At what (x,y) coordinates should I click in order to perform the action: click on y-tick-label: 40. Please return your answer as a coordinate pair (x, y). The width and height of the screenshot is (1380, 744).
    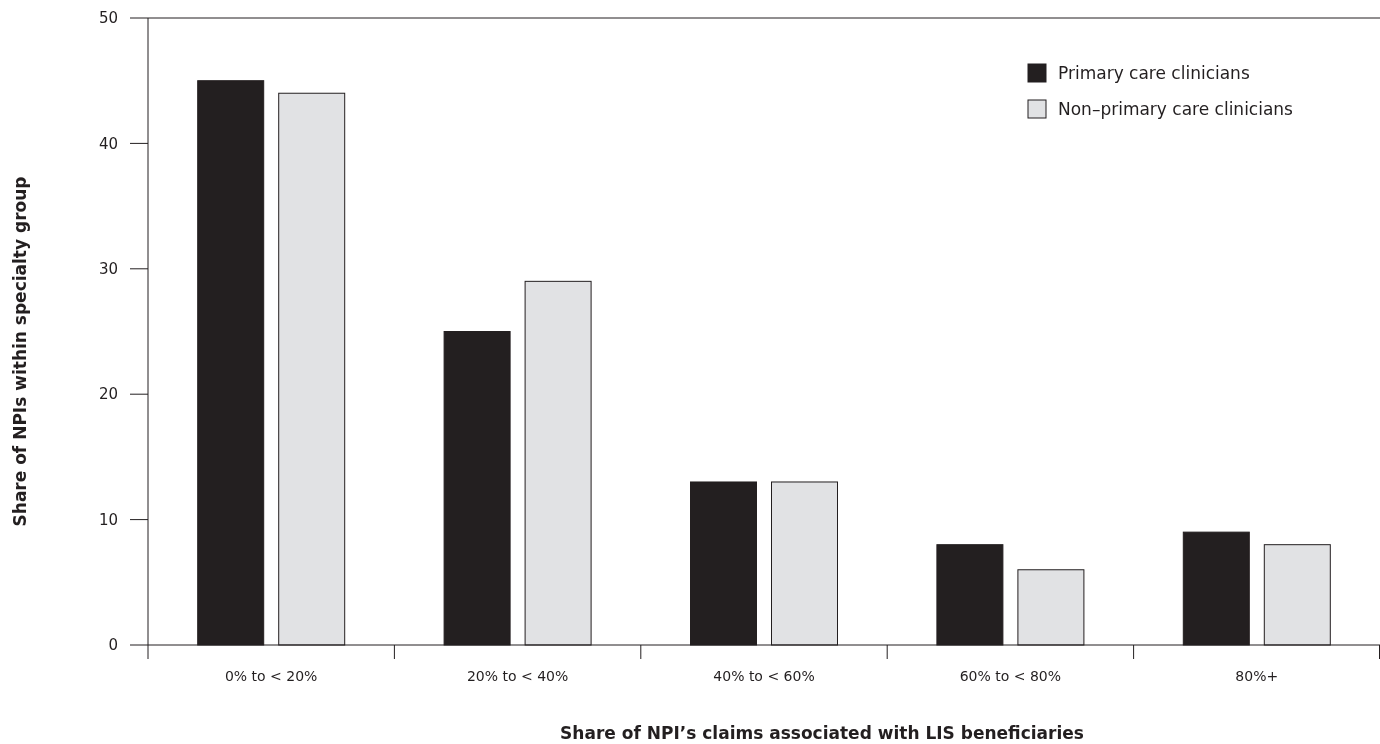
    Looking at the image, I should click on (108, 143).